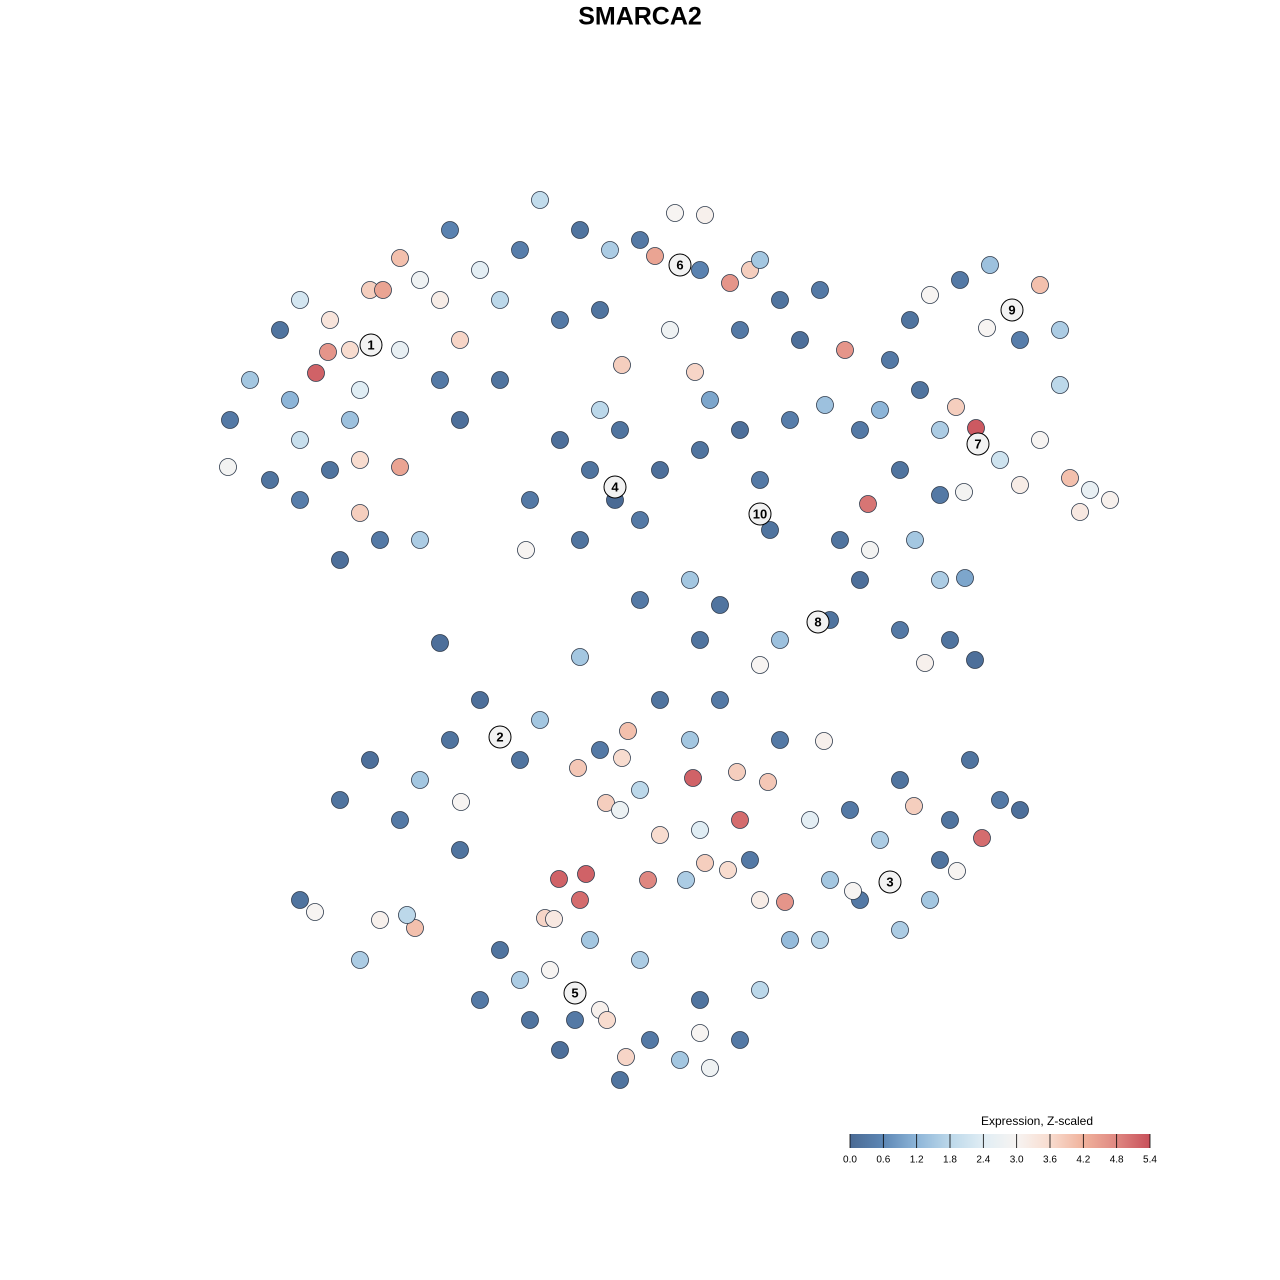  Describe the element at coordinates (850, 1160) in the screenshot. I see `colorbar-tick-label: 0.0` at that location.